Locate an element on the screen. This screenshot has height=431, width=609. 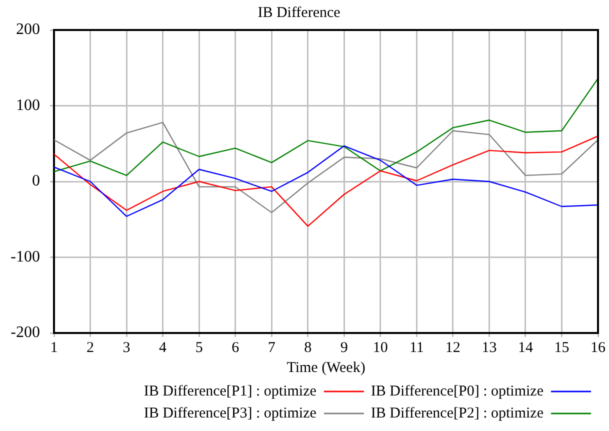
x-tick-label: 12 is located at coordinates (452, 348).